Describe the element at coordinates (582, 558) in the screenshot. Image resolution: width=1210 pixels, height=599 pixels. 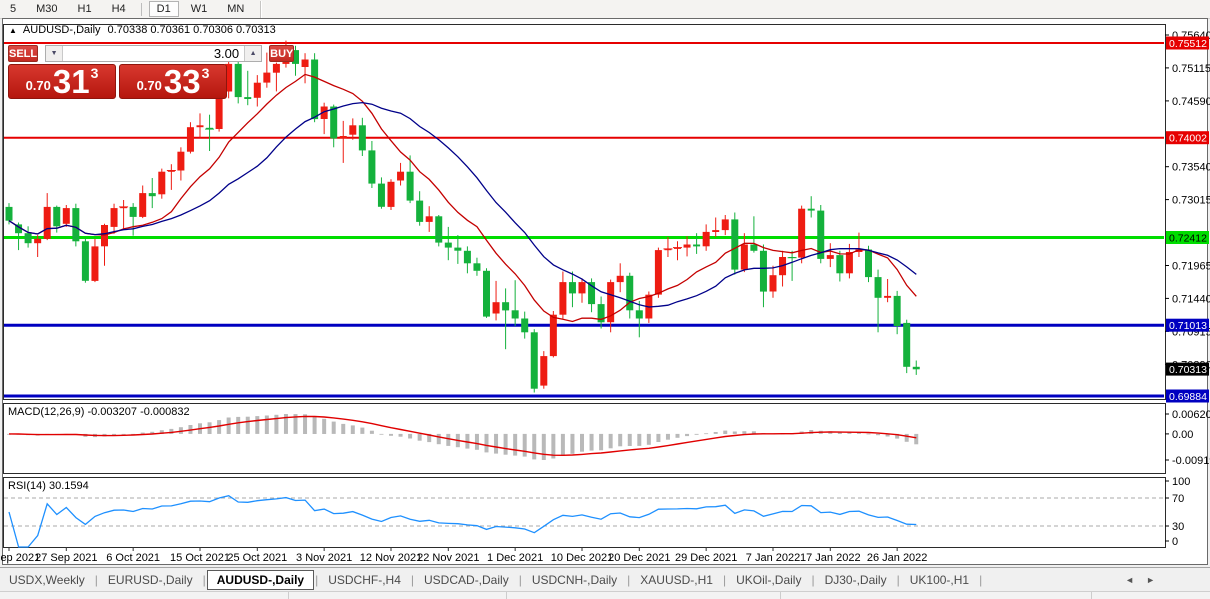
I see `svg-text: 10 Dec 2021` at that location.